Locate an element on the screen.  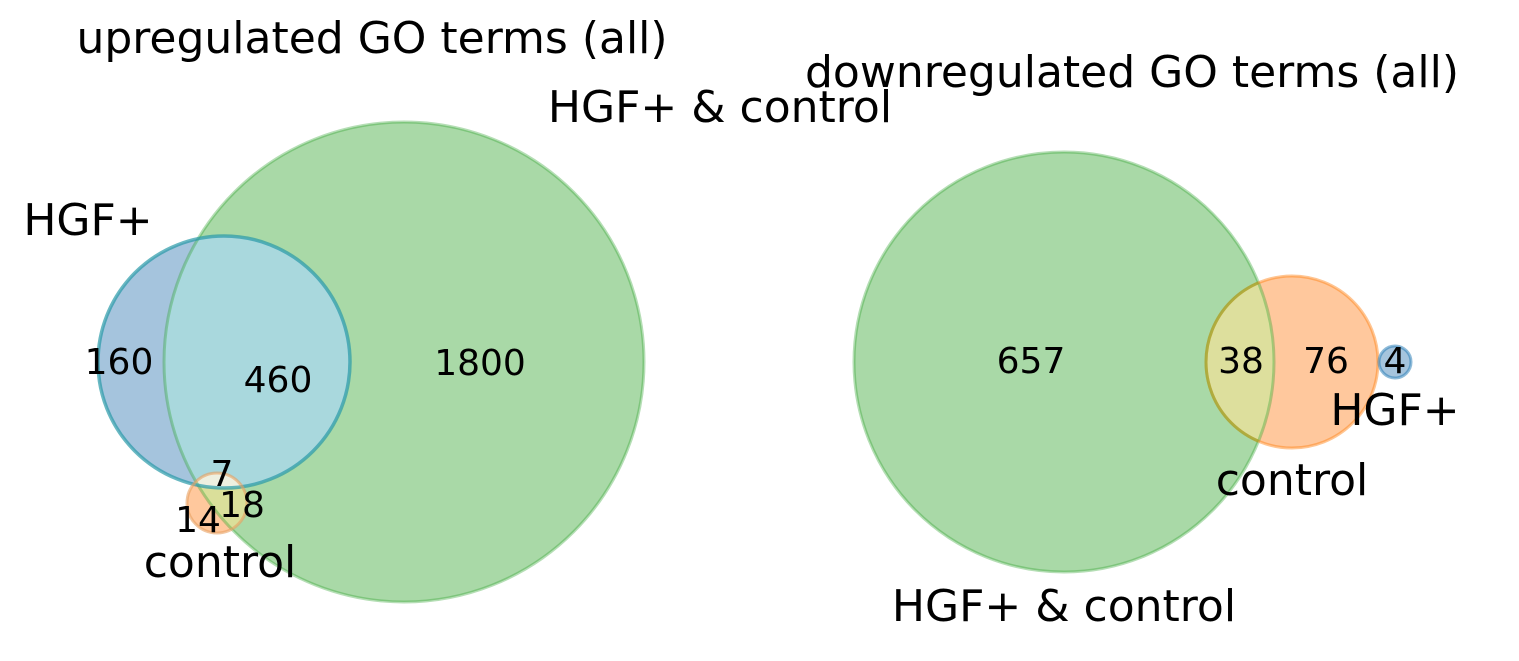
region-count-hgf-only-down: 4 is located at coordinates (1395, 361).